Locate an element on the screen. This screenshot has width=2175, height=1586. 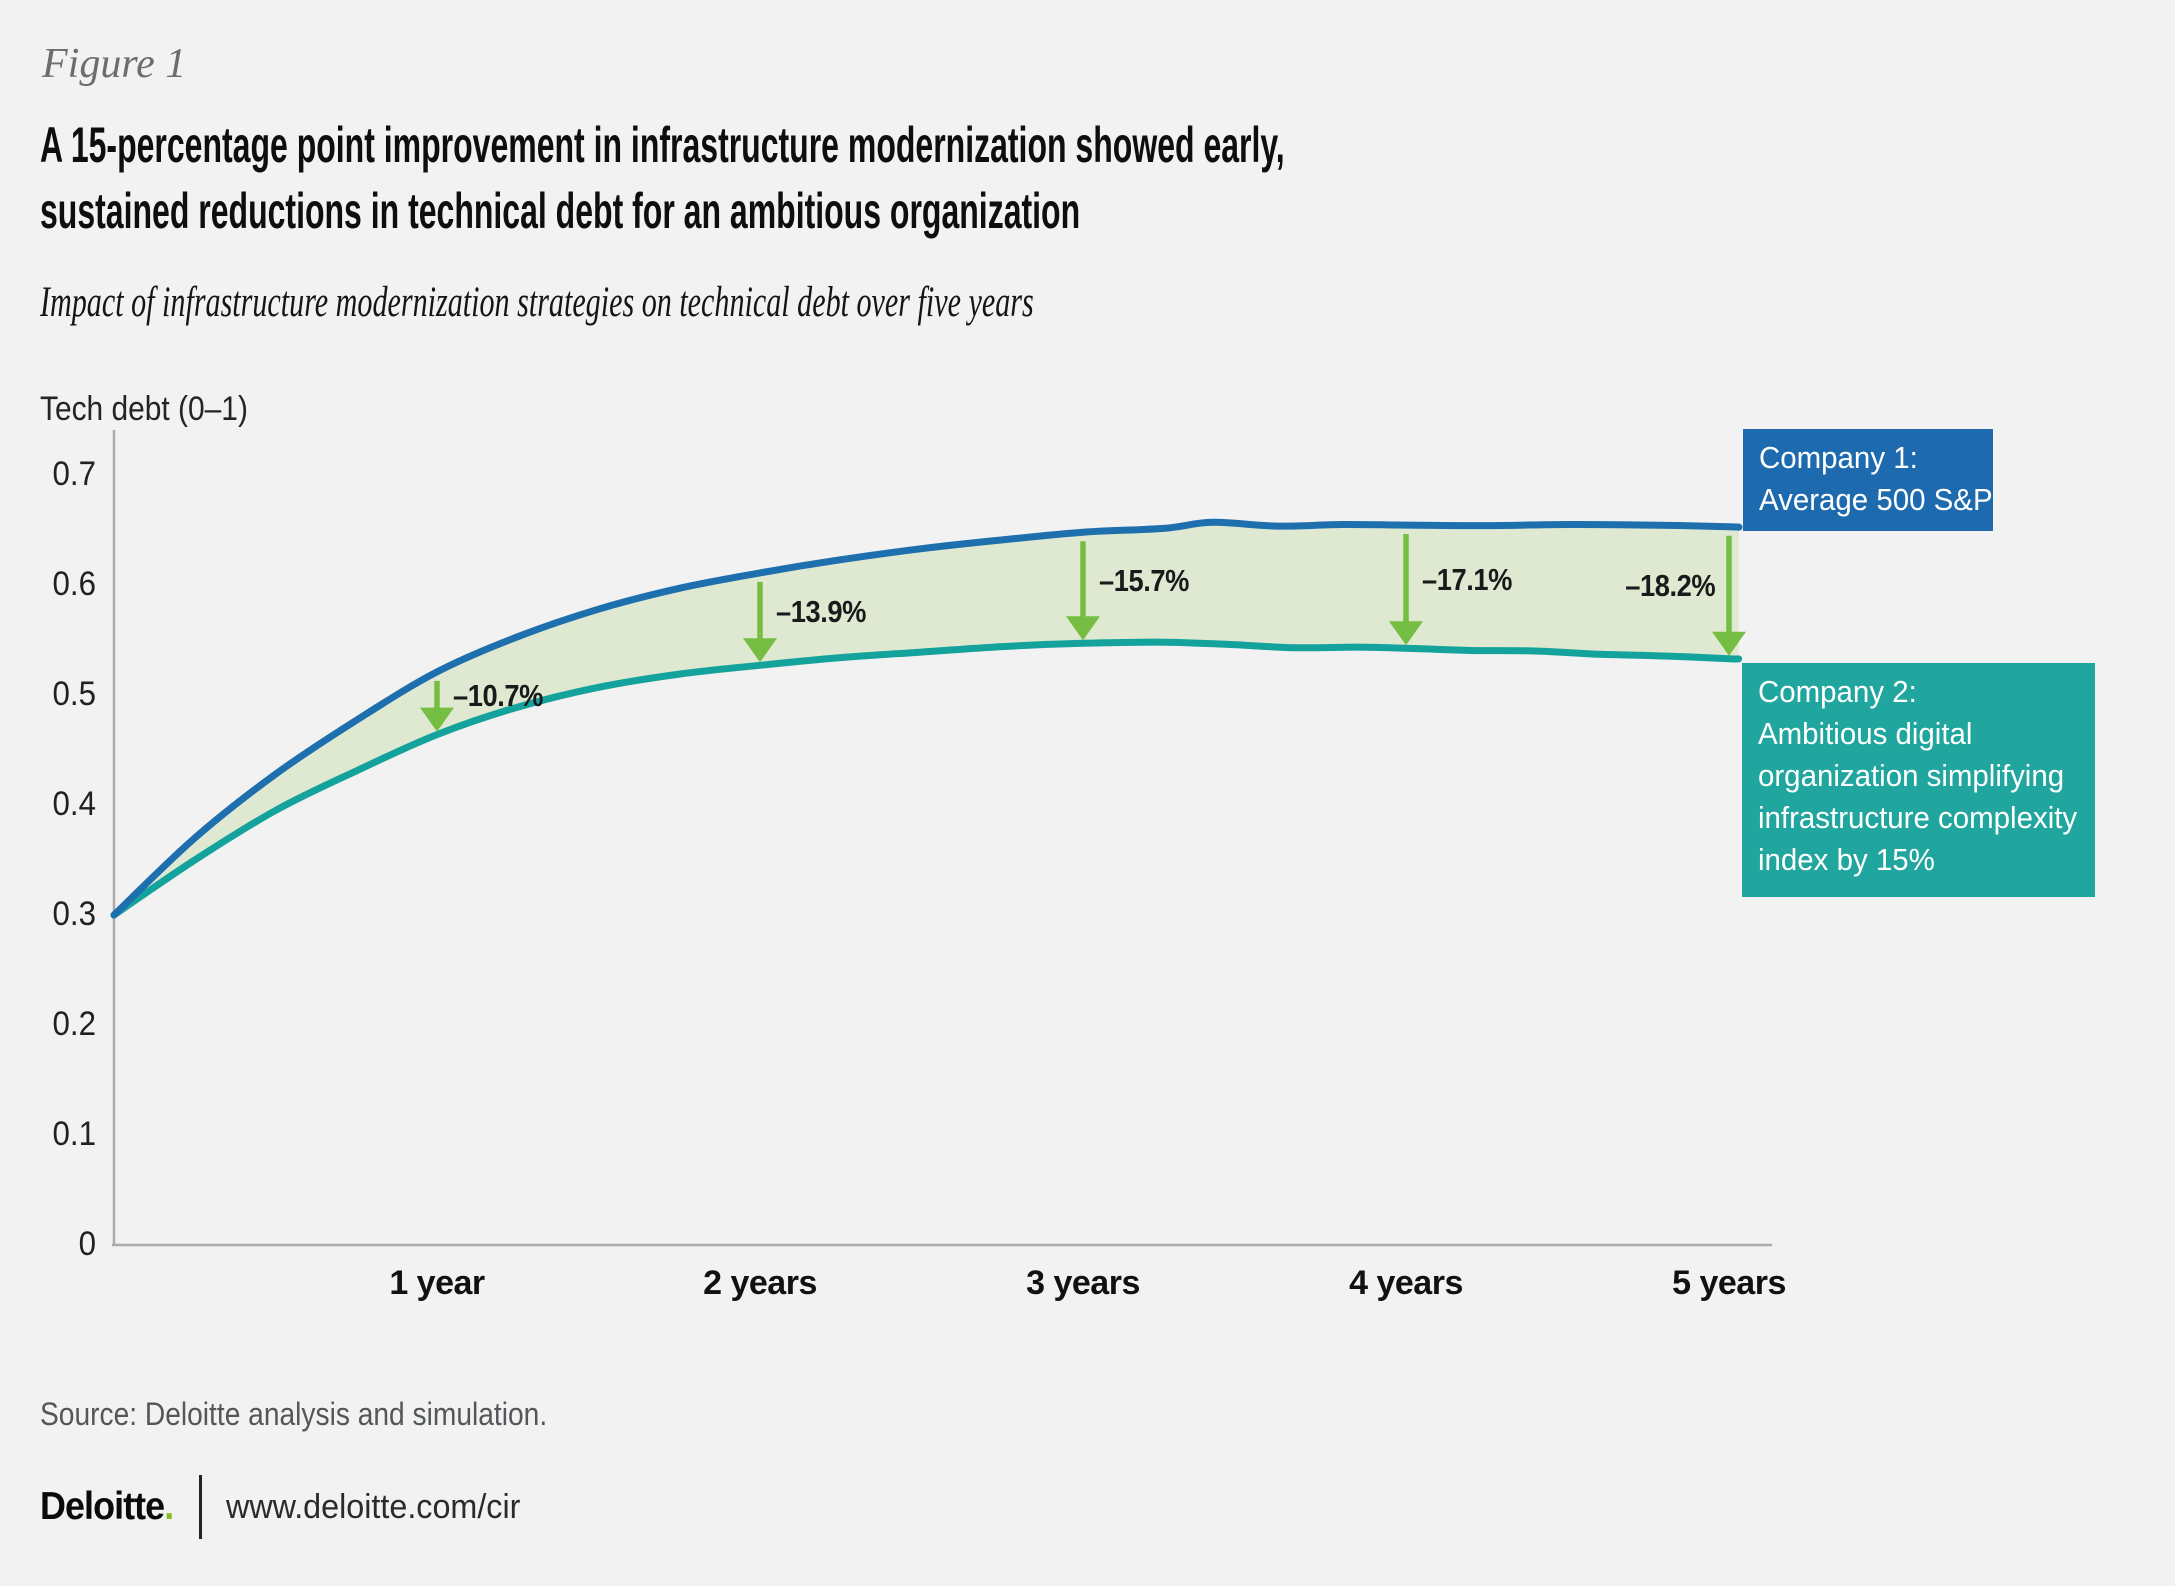
footer: Deloitte. www.deloitte.com/cir is located at coordinates (288, 1507).